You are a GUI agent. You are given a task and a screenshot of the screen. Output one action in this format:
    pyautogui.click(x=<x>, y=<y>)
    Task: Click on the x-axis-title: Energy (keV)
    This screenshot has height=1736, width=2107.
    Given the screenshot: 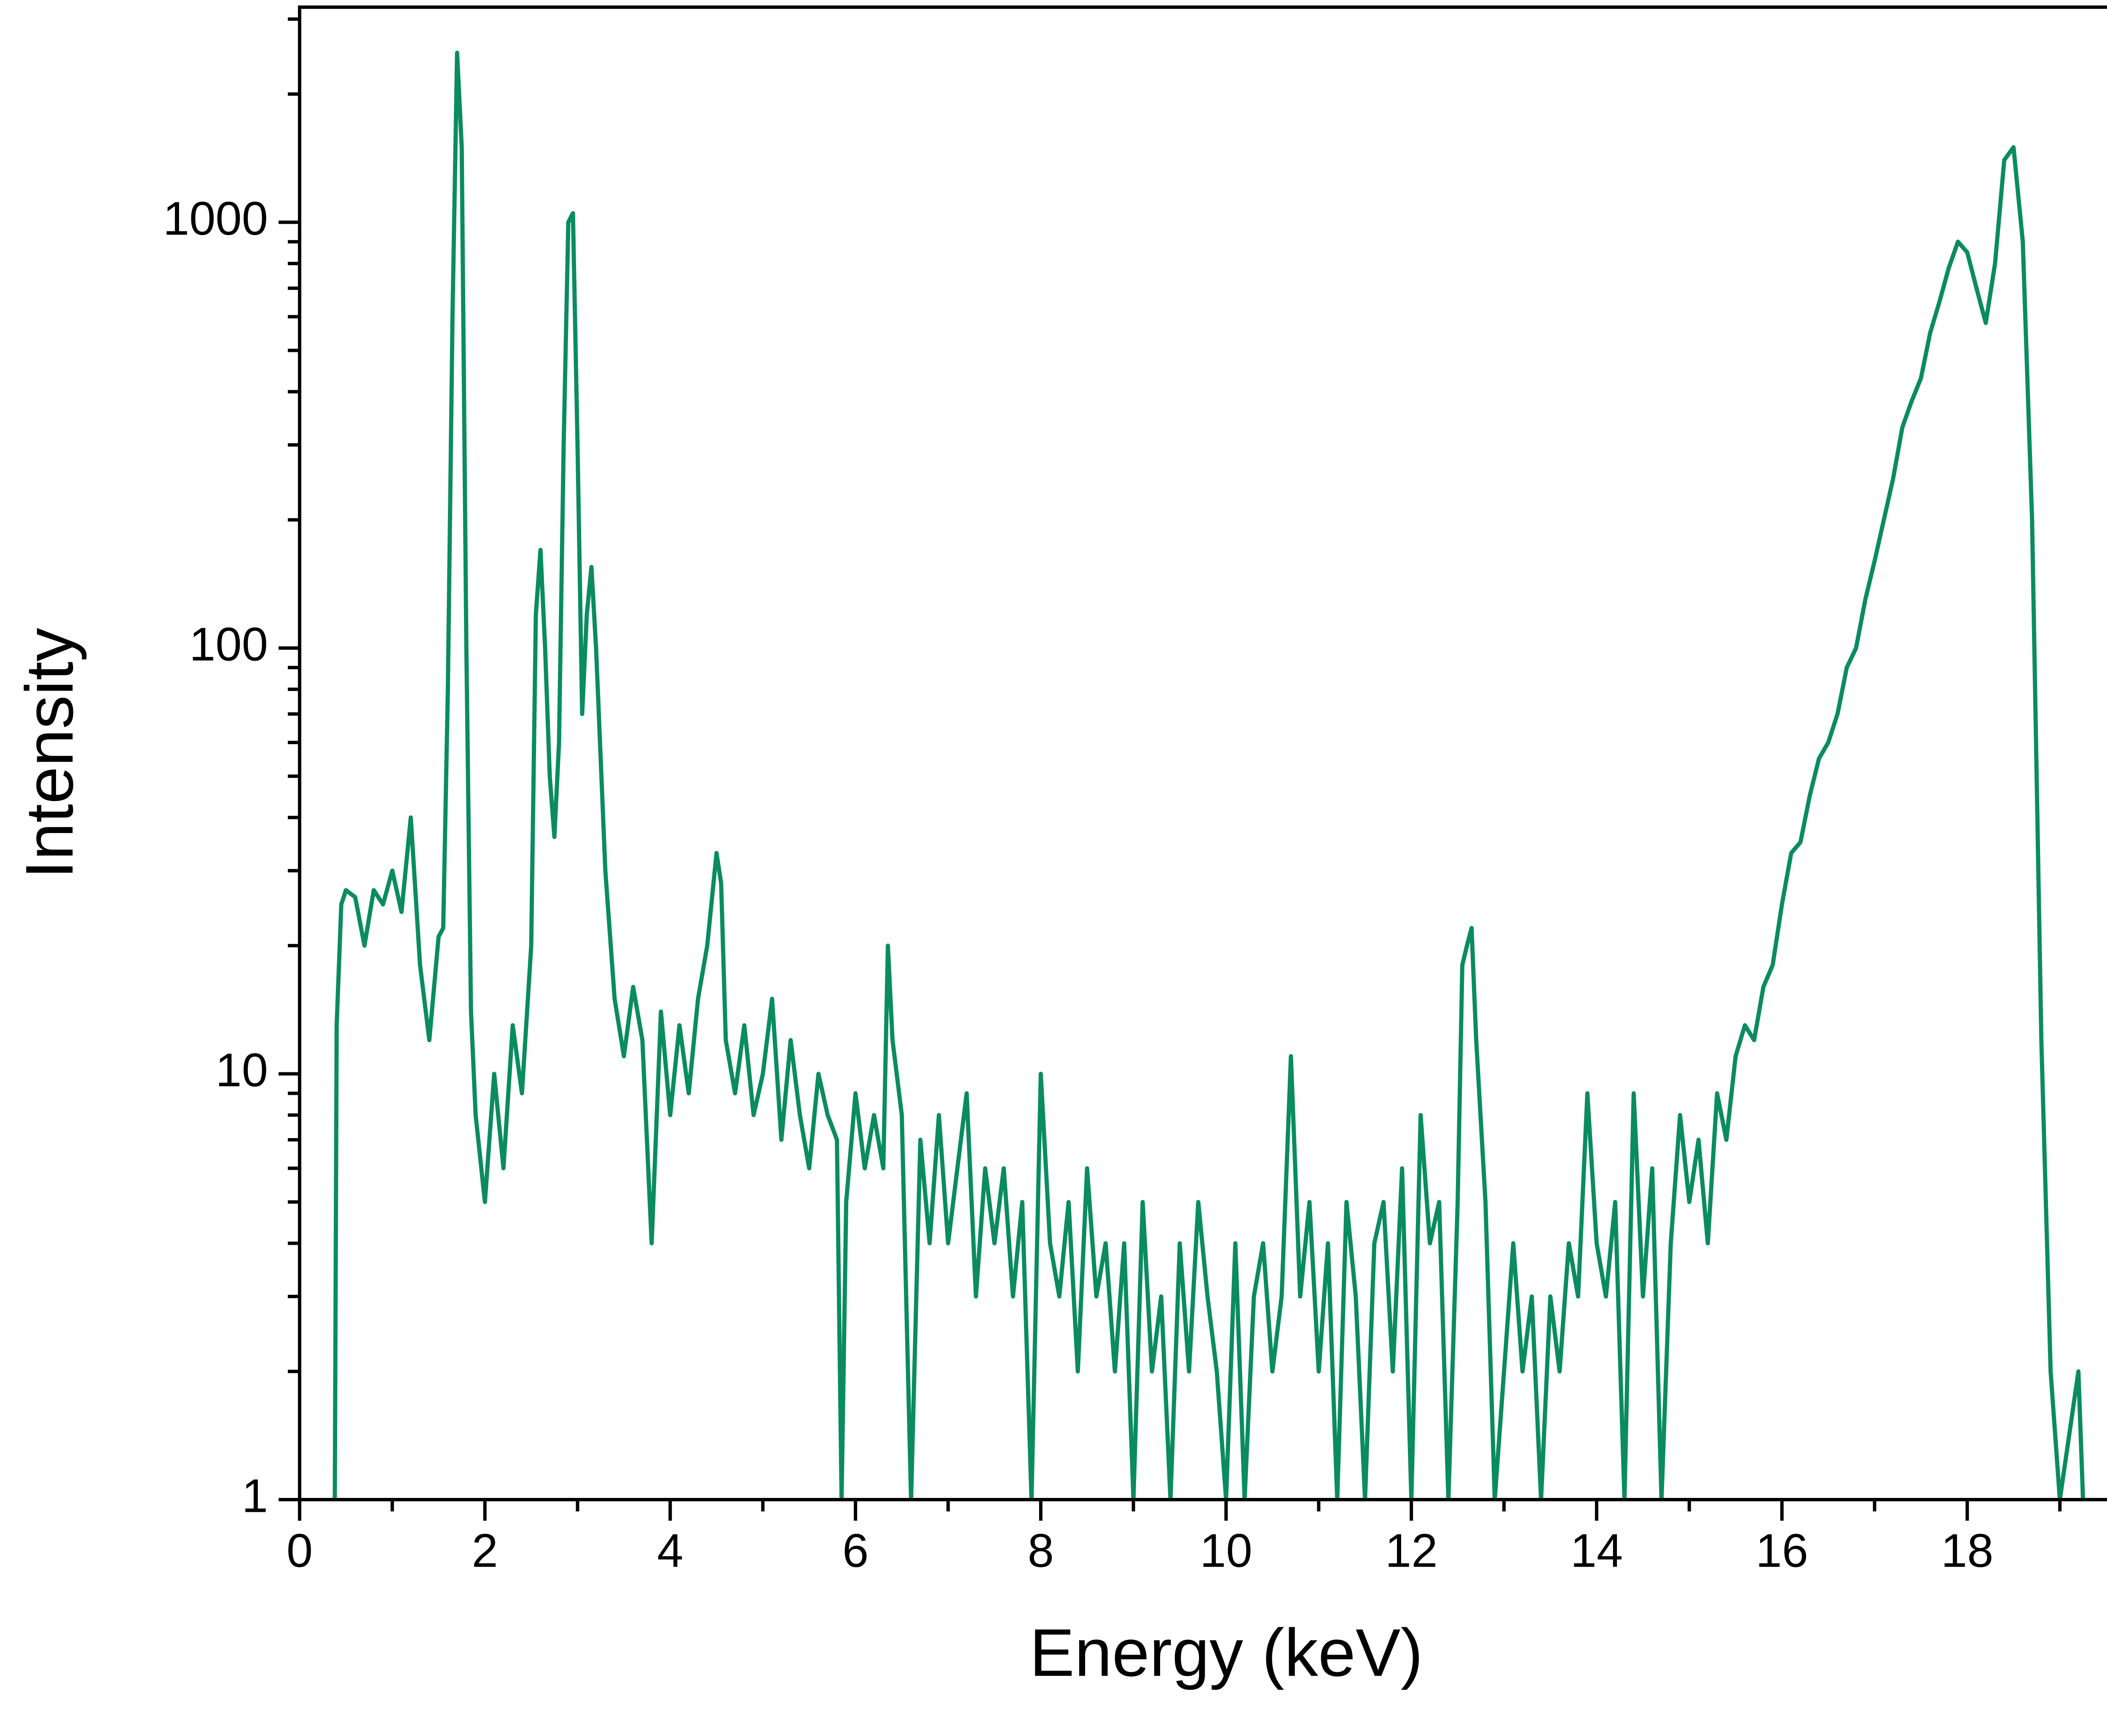 What is the action you would take?
    pyautogui.click(x=1226, y=1652)
    